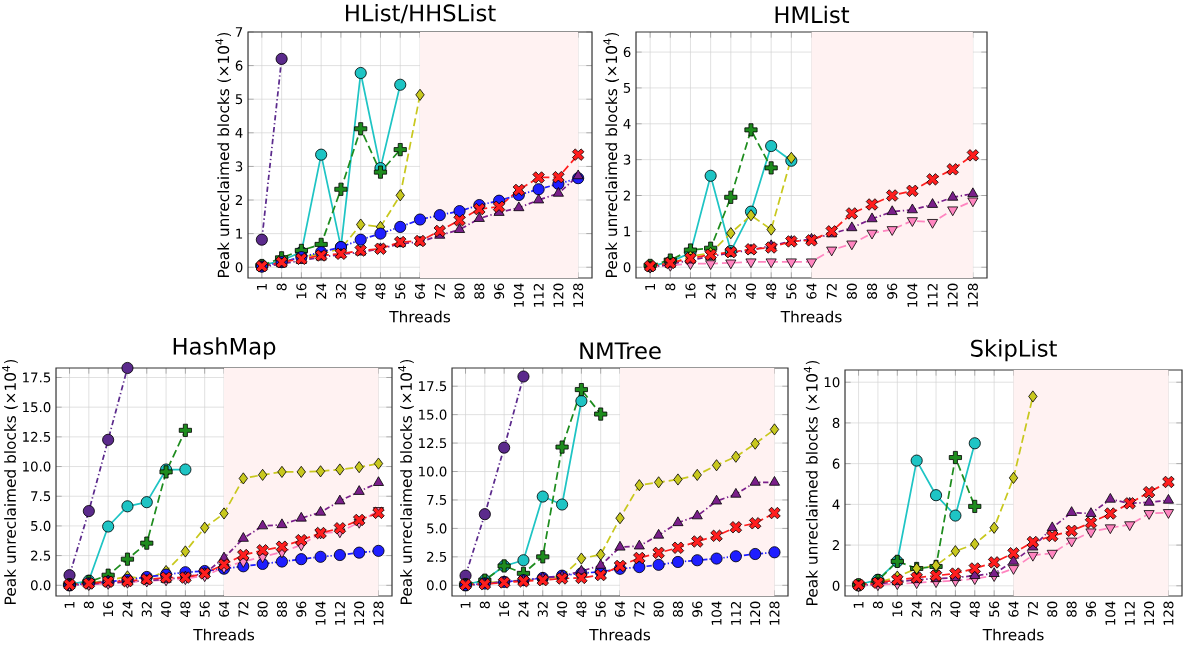 The width and height of the screenshot is (1184, 648). What do you see at coordinates (421, 13) in the screenshot?
I see `chart-title: HList/HHSList` at bounding box center [421, 13].